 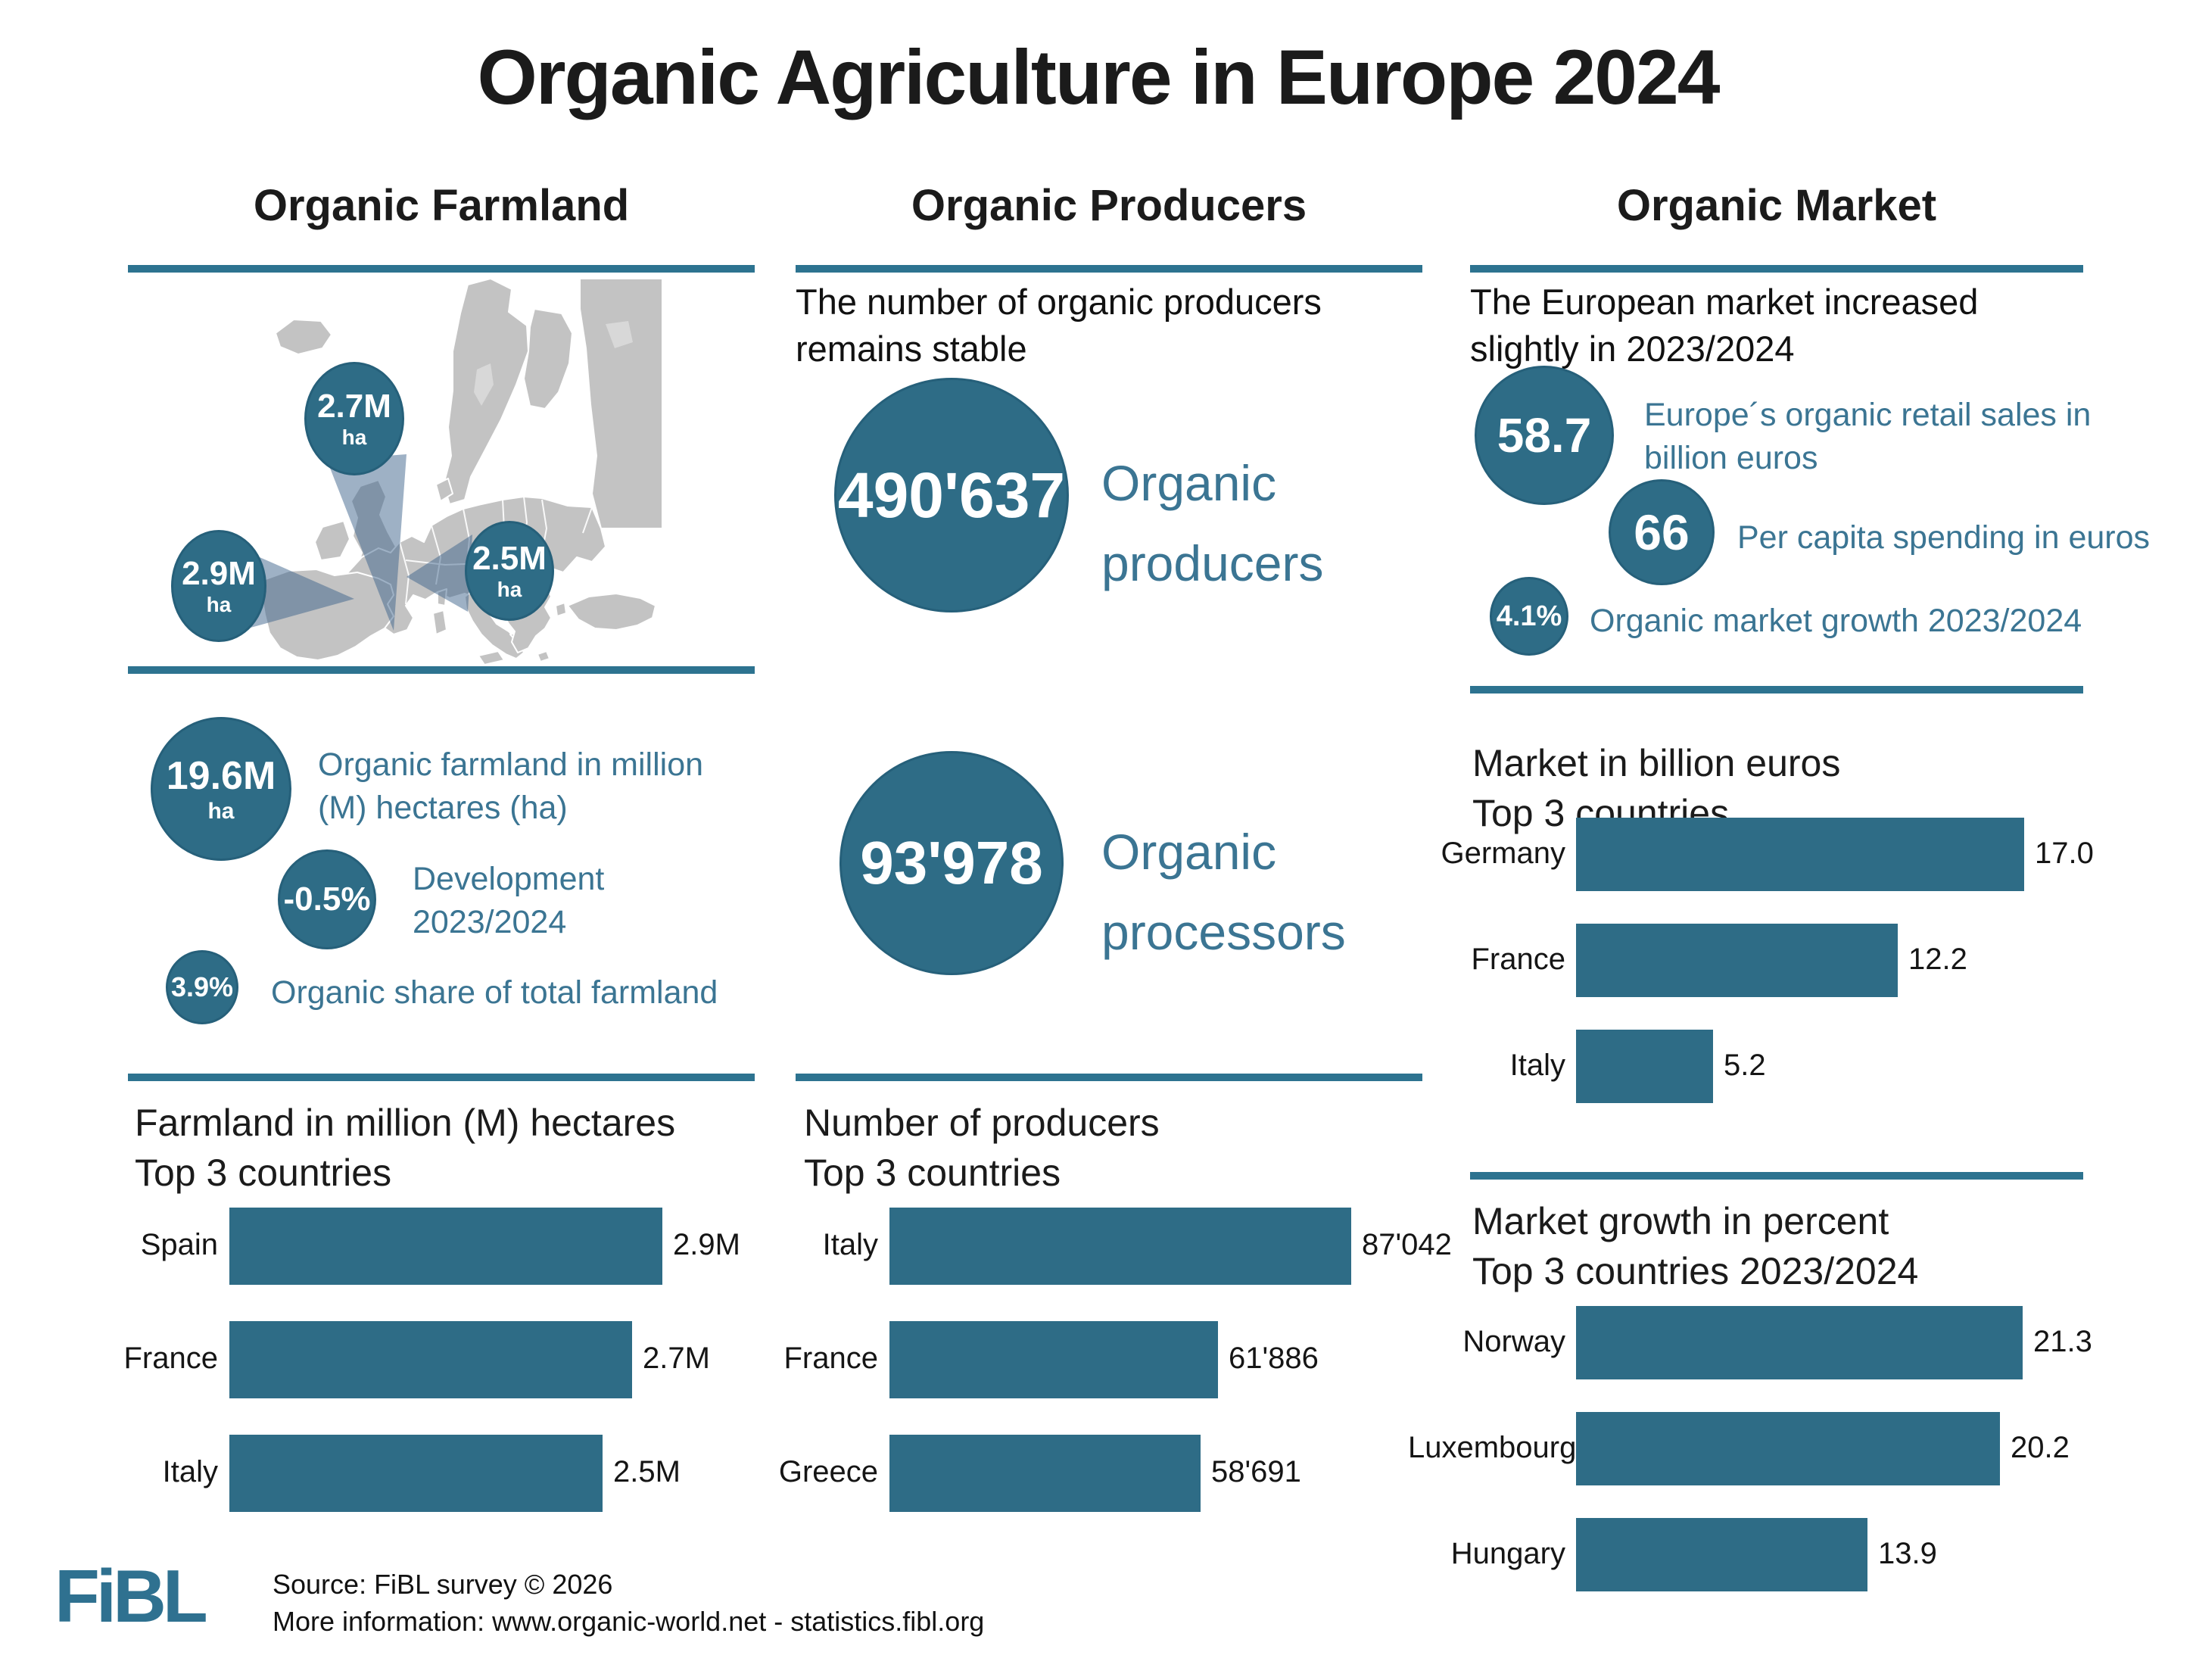 What do you see at coordinates (1680, 1221) in the screenshot?
I see `chart-title-line1: Market growth in percent` at bounding box center [1680, 1221].